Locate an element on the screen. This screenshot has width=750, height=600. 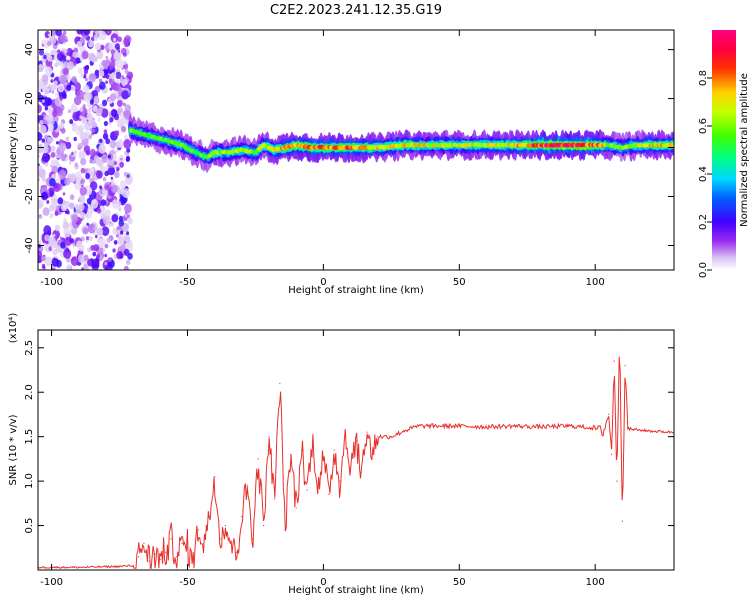
colorbar-gradient is located at coordinates (724, 150).